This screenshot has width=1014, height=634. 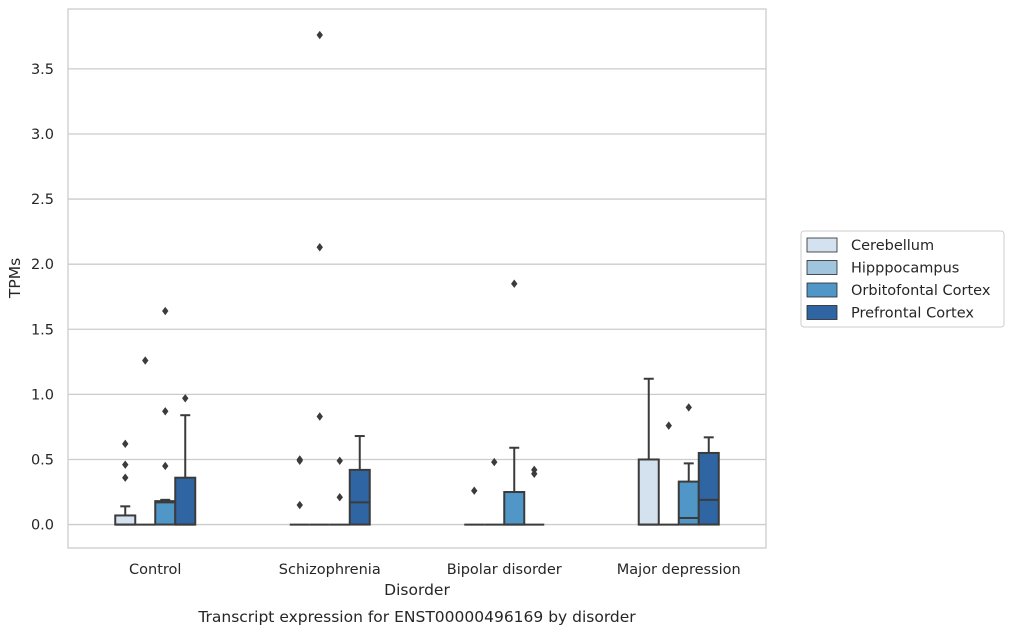 What do you see at coordinates (42, 330) in the screenshot?
I see `y-tick-label-3: 1.5` at bounding box center [42, 330].